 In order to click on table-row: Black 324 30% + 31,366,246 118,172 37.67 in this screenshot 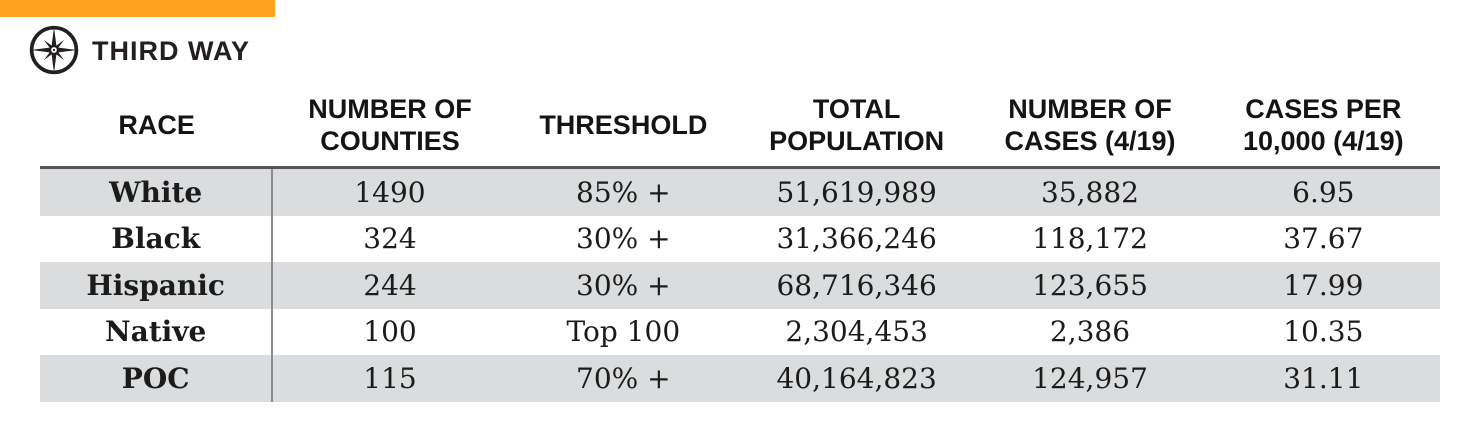, I will do `click(740, 238)`.